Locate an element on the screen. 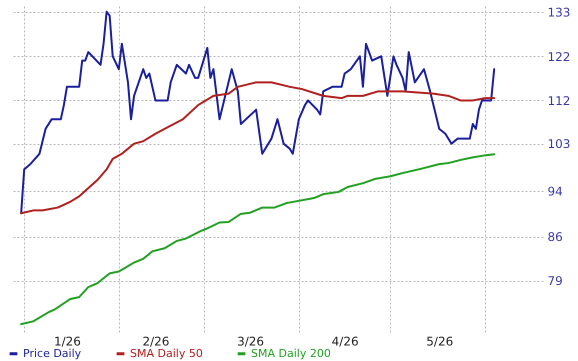  legend-label: Price Daily is located at coordinates (52, 353).